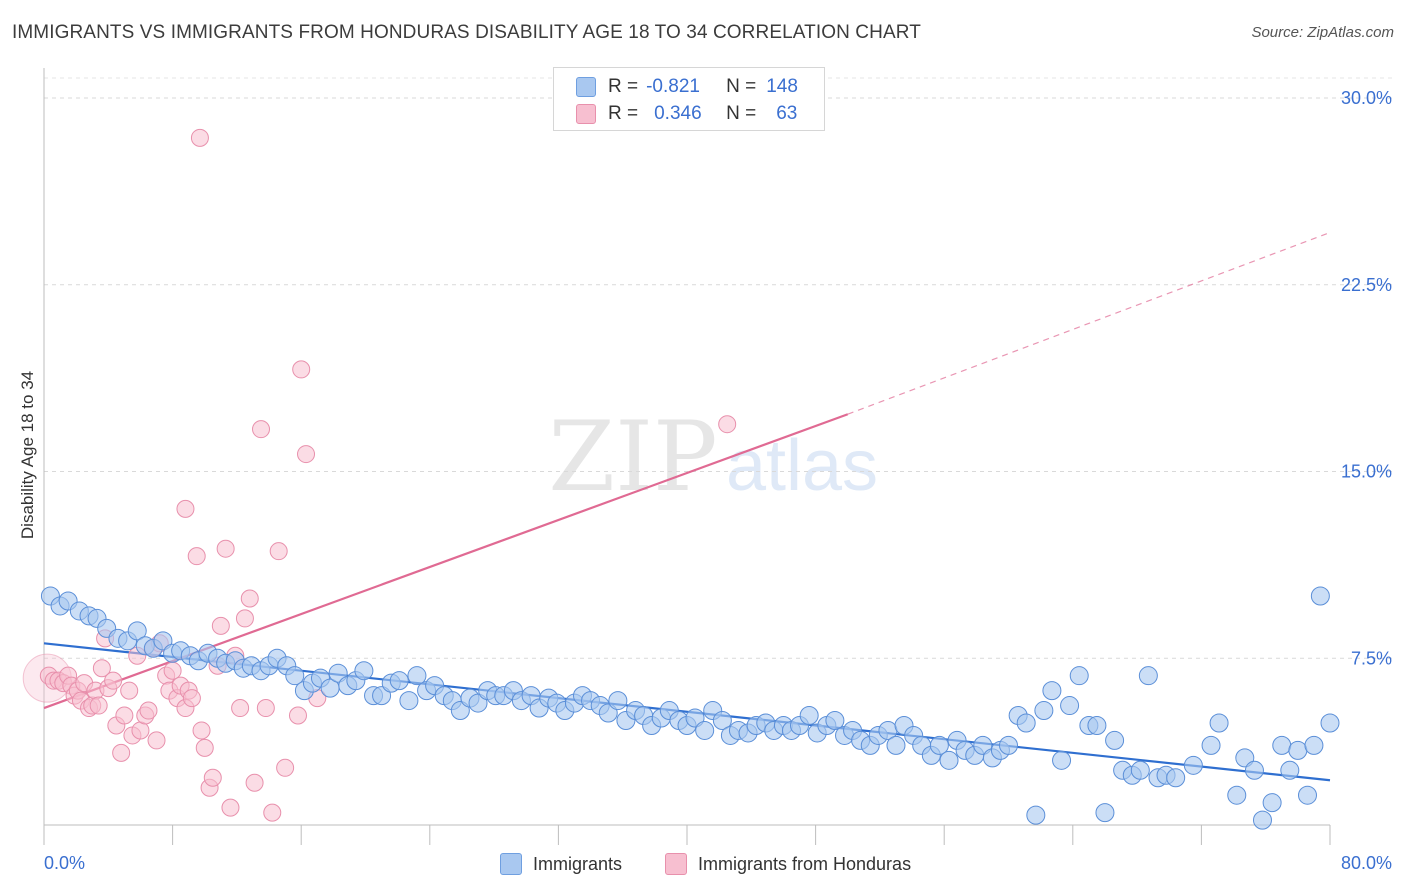 This screenshot has width=1406, height=892. I want to click on legend-n-value: 148, so click(782, 86).